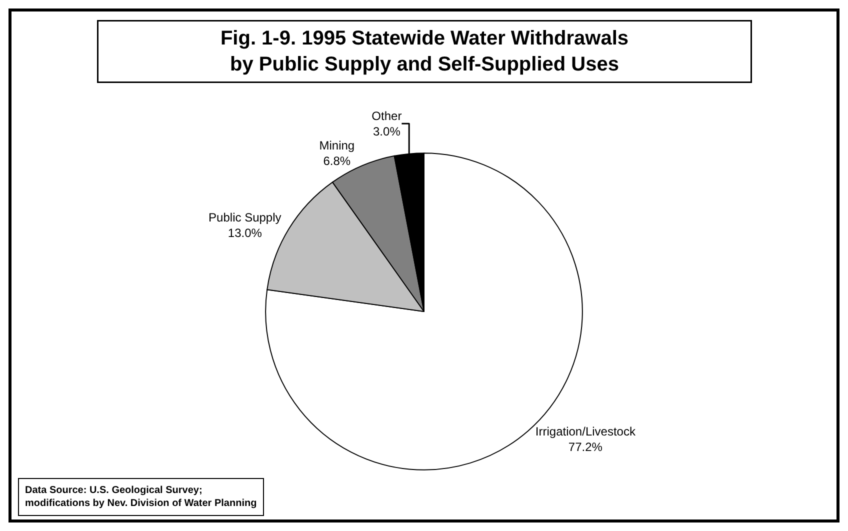 The image size is (848, 531). What do you see at coordinates (337, 145) in the screenshot?
I see `slice-label: Mining` at bounding box center [337, 145].